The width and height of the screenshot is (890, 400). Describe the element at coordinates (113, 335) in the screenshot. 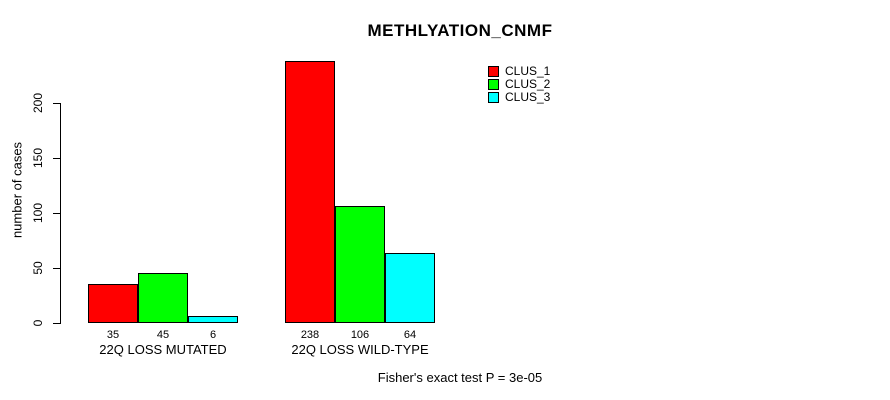

I see `bar-value-label: 35` at that location.